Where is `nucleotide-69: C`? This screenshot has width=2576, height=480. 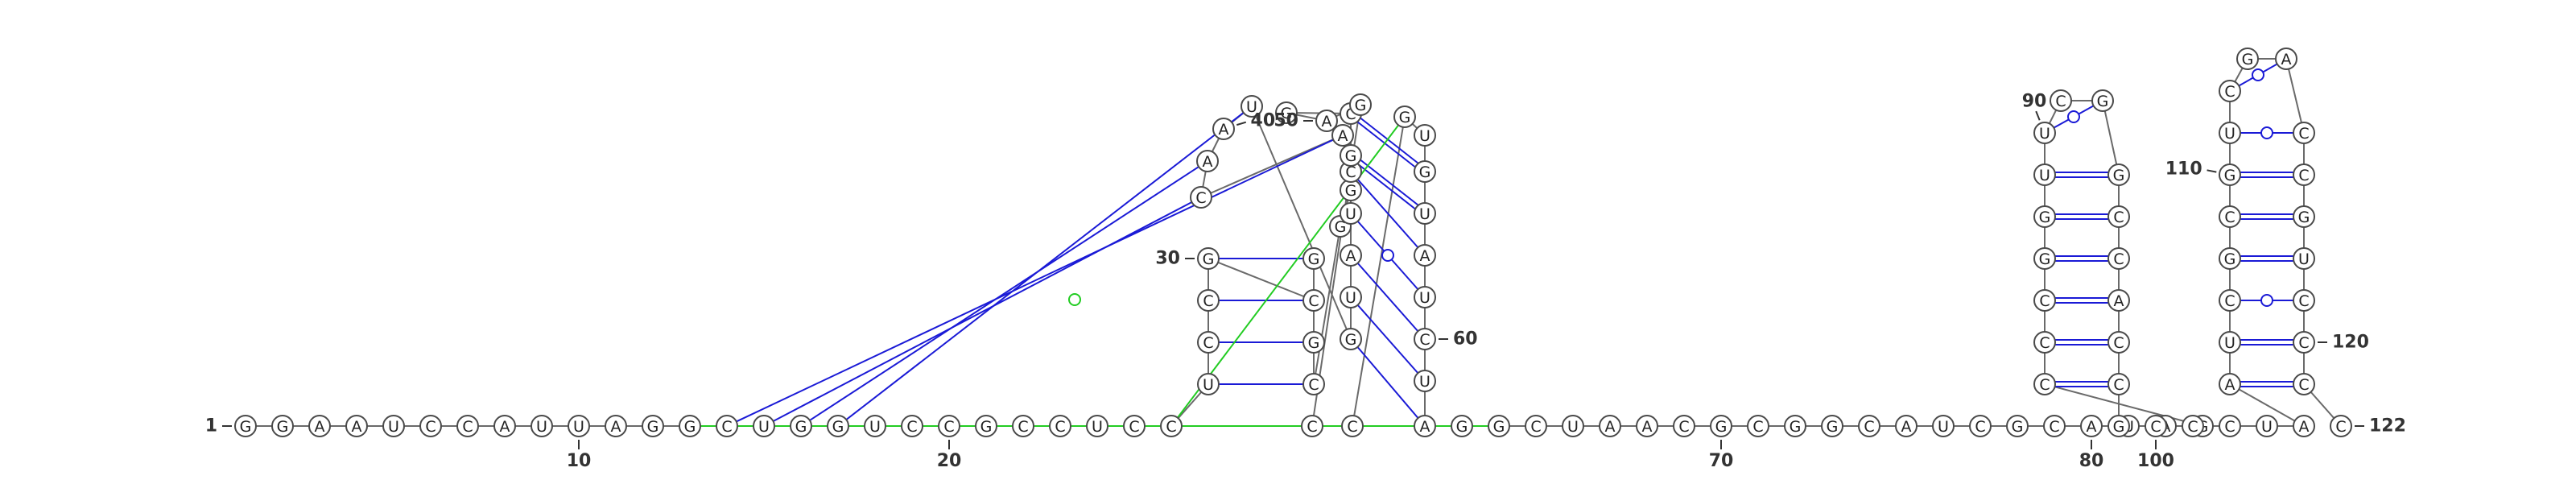
nucleotide-69: C is located at coordinates (1684, 426).